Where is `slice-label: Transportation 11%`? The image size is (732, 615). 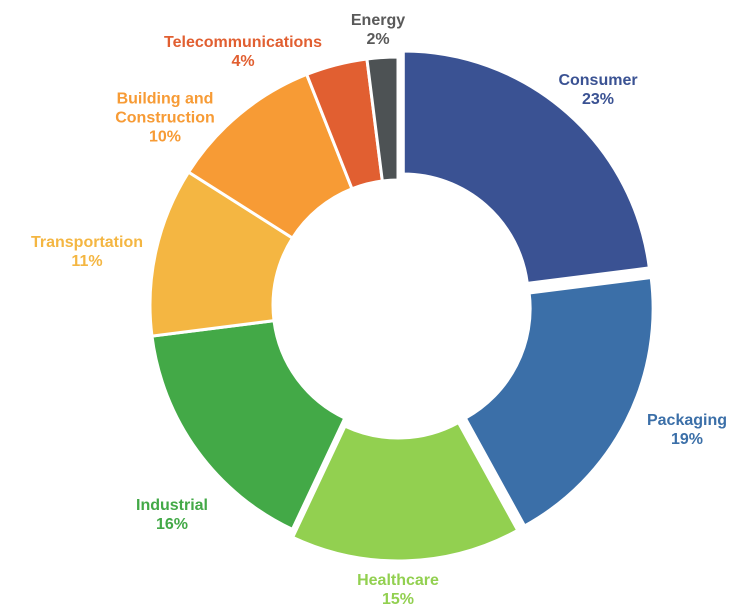
slice-label: Transportation 11% is located at coordinates (87, 252).